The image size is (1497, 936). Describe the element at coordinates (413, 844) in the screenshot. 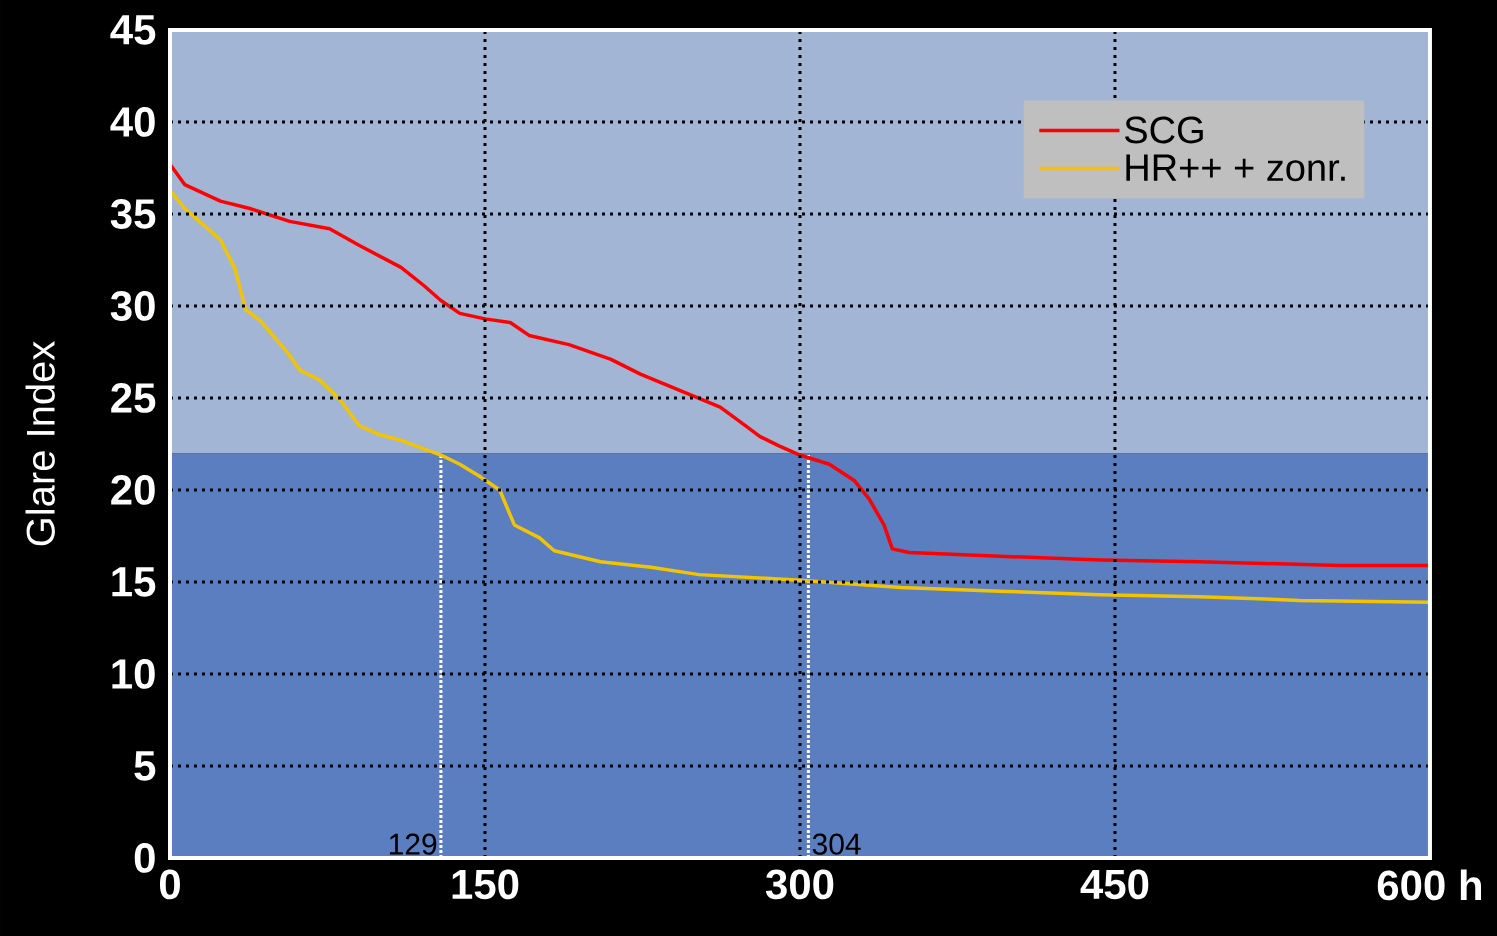

I see `ref-line-label: 129` at that location.